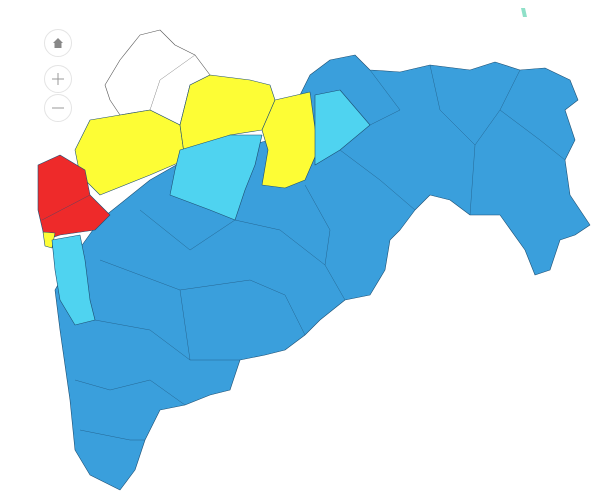 The width and height of the screenshot is (616, 498). I want to click on home-button, so click(58, 43).